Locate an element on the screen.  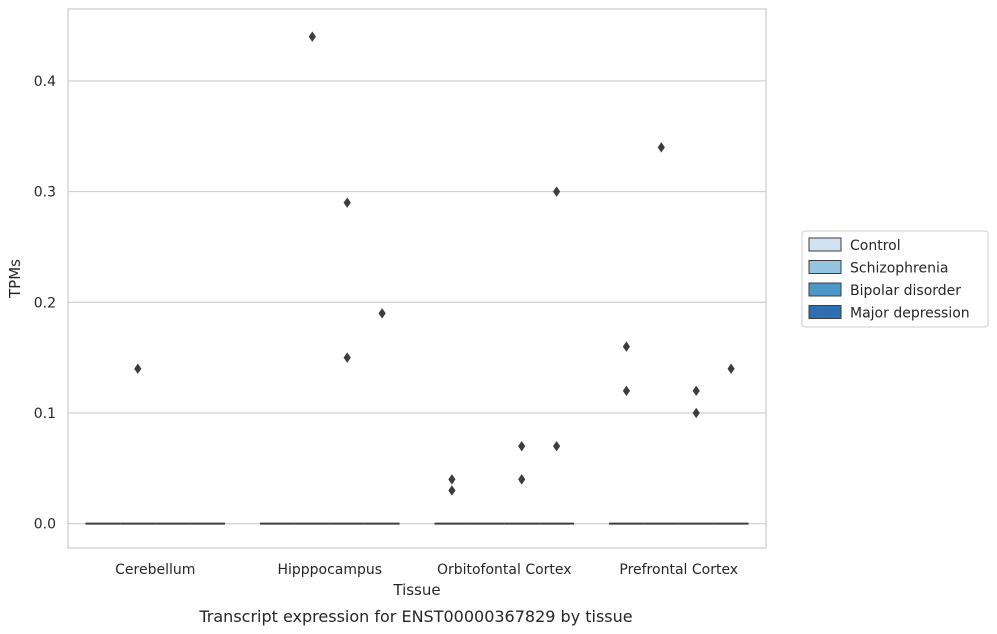
y-tick-label: 0.2 is located at coordinates (45, 303).